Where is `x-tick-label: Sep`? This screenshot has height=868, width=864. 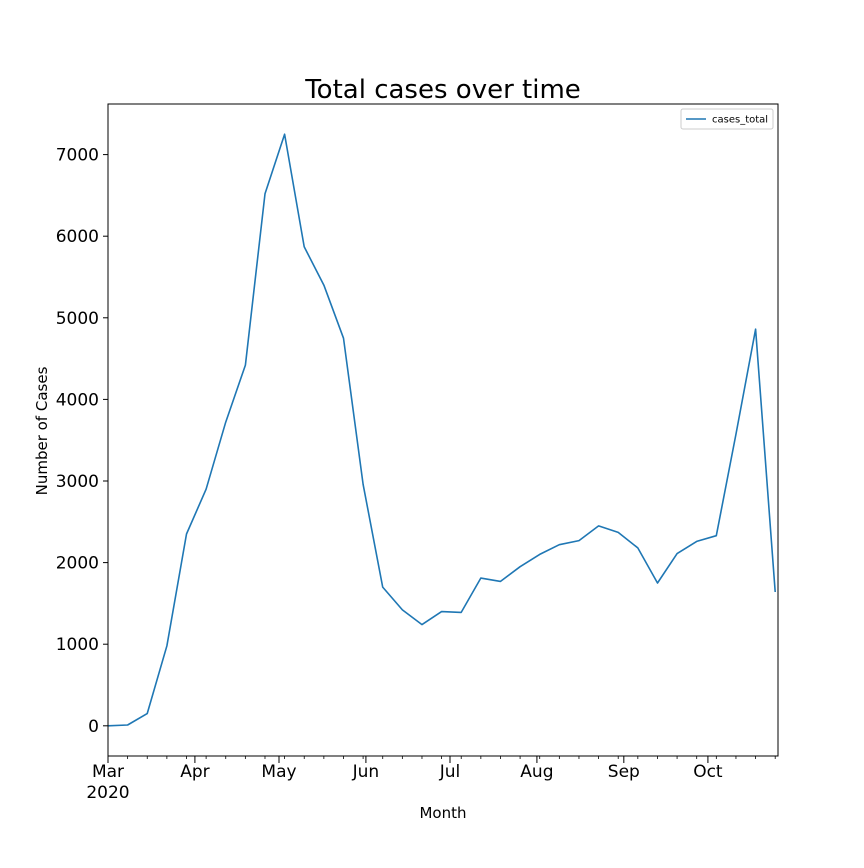 x-tick-label: Sep is located at coordinates (624, 772).